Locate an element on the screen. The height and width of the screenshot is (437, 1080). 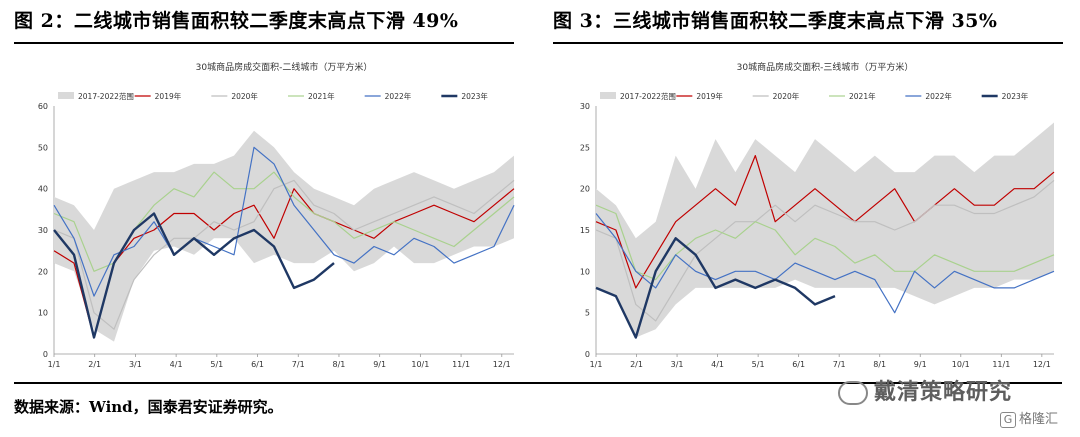
series-line-2021年 is located at coordinates (825, 242).